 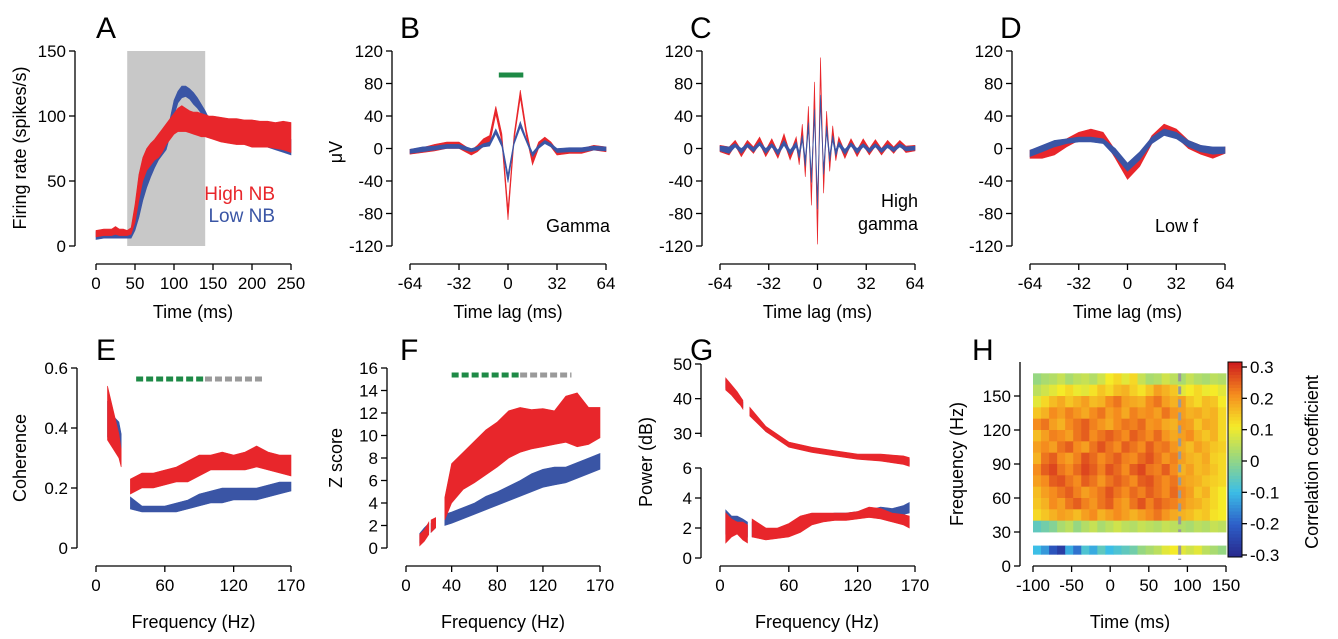 I want to click on x-tick-label-0: -64, so click(x=1030, y=283).